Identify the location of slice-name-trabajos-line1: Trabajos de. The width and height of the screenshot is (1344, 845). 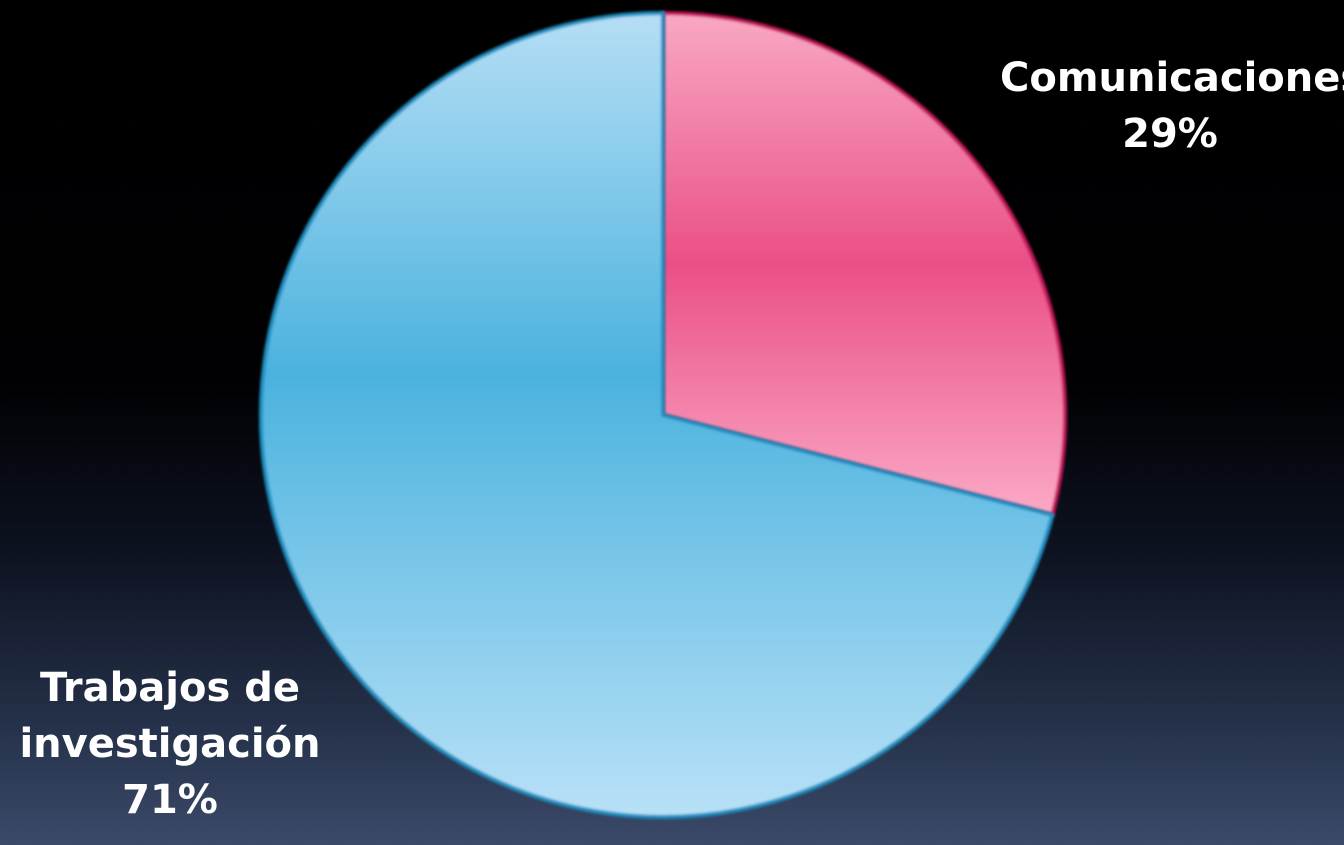
(170, 688).